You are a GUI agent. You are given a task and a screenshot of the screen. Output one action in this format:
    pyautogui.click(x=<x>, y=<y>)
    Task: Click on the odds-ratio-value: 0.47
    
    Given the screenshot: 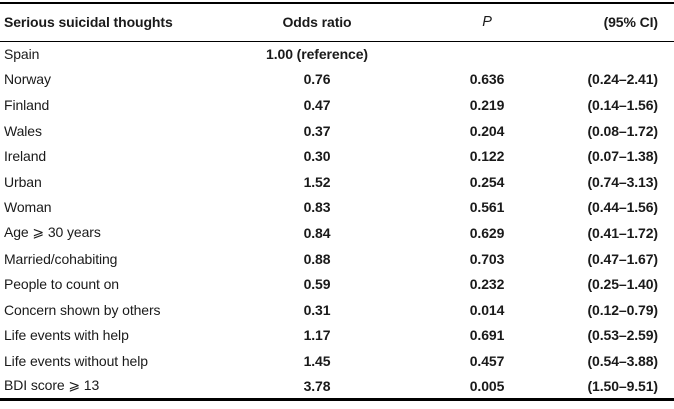 What is the action you would take?
    pyautogui.click(x=317, y=104)
    